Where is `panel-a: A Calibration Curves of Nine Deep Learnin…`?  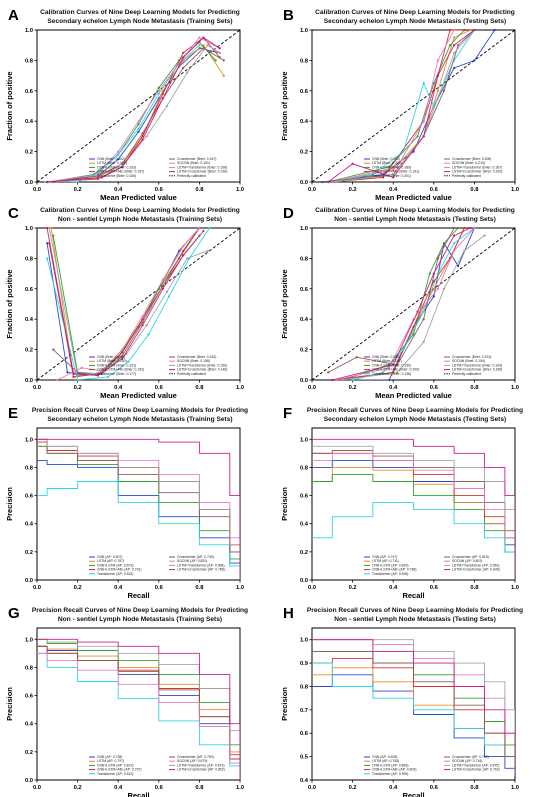
panel-a: A Calibration Curves of Nine Deep Learnin… is located at coordinates (124, 104).